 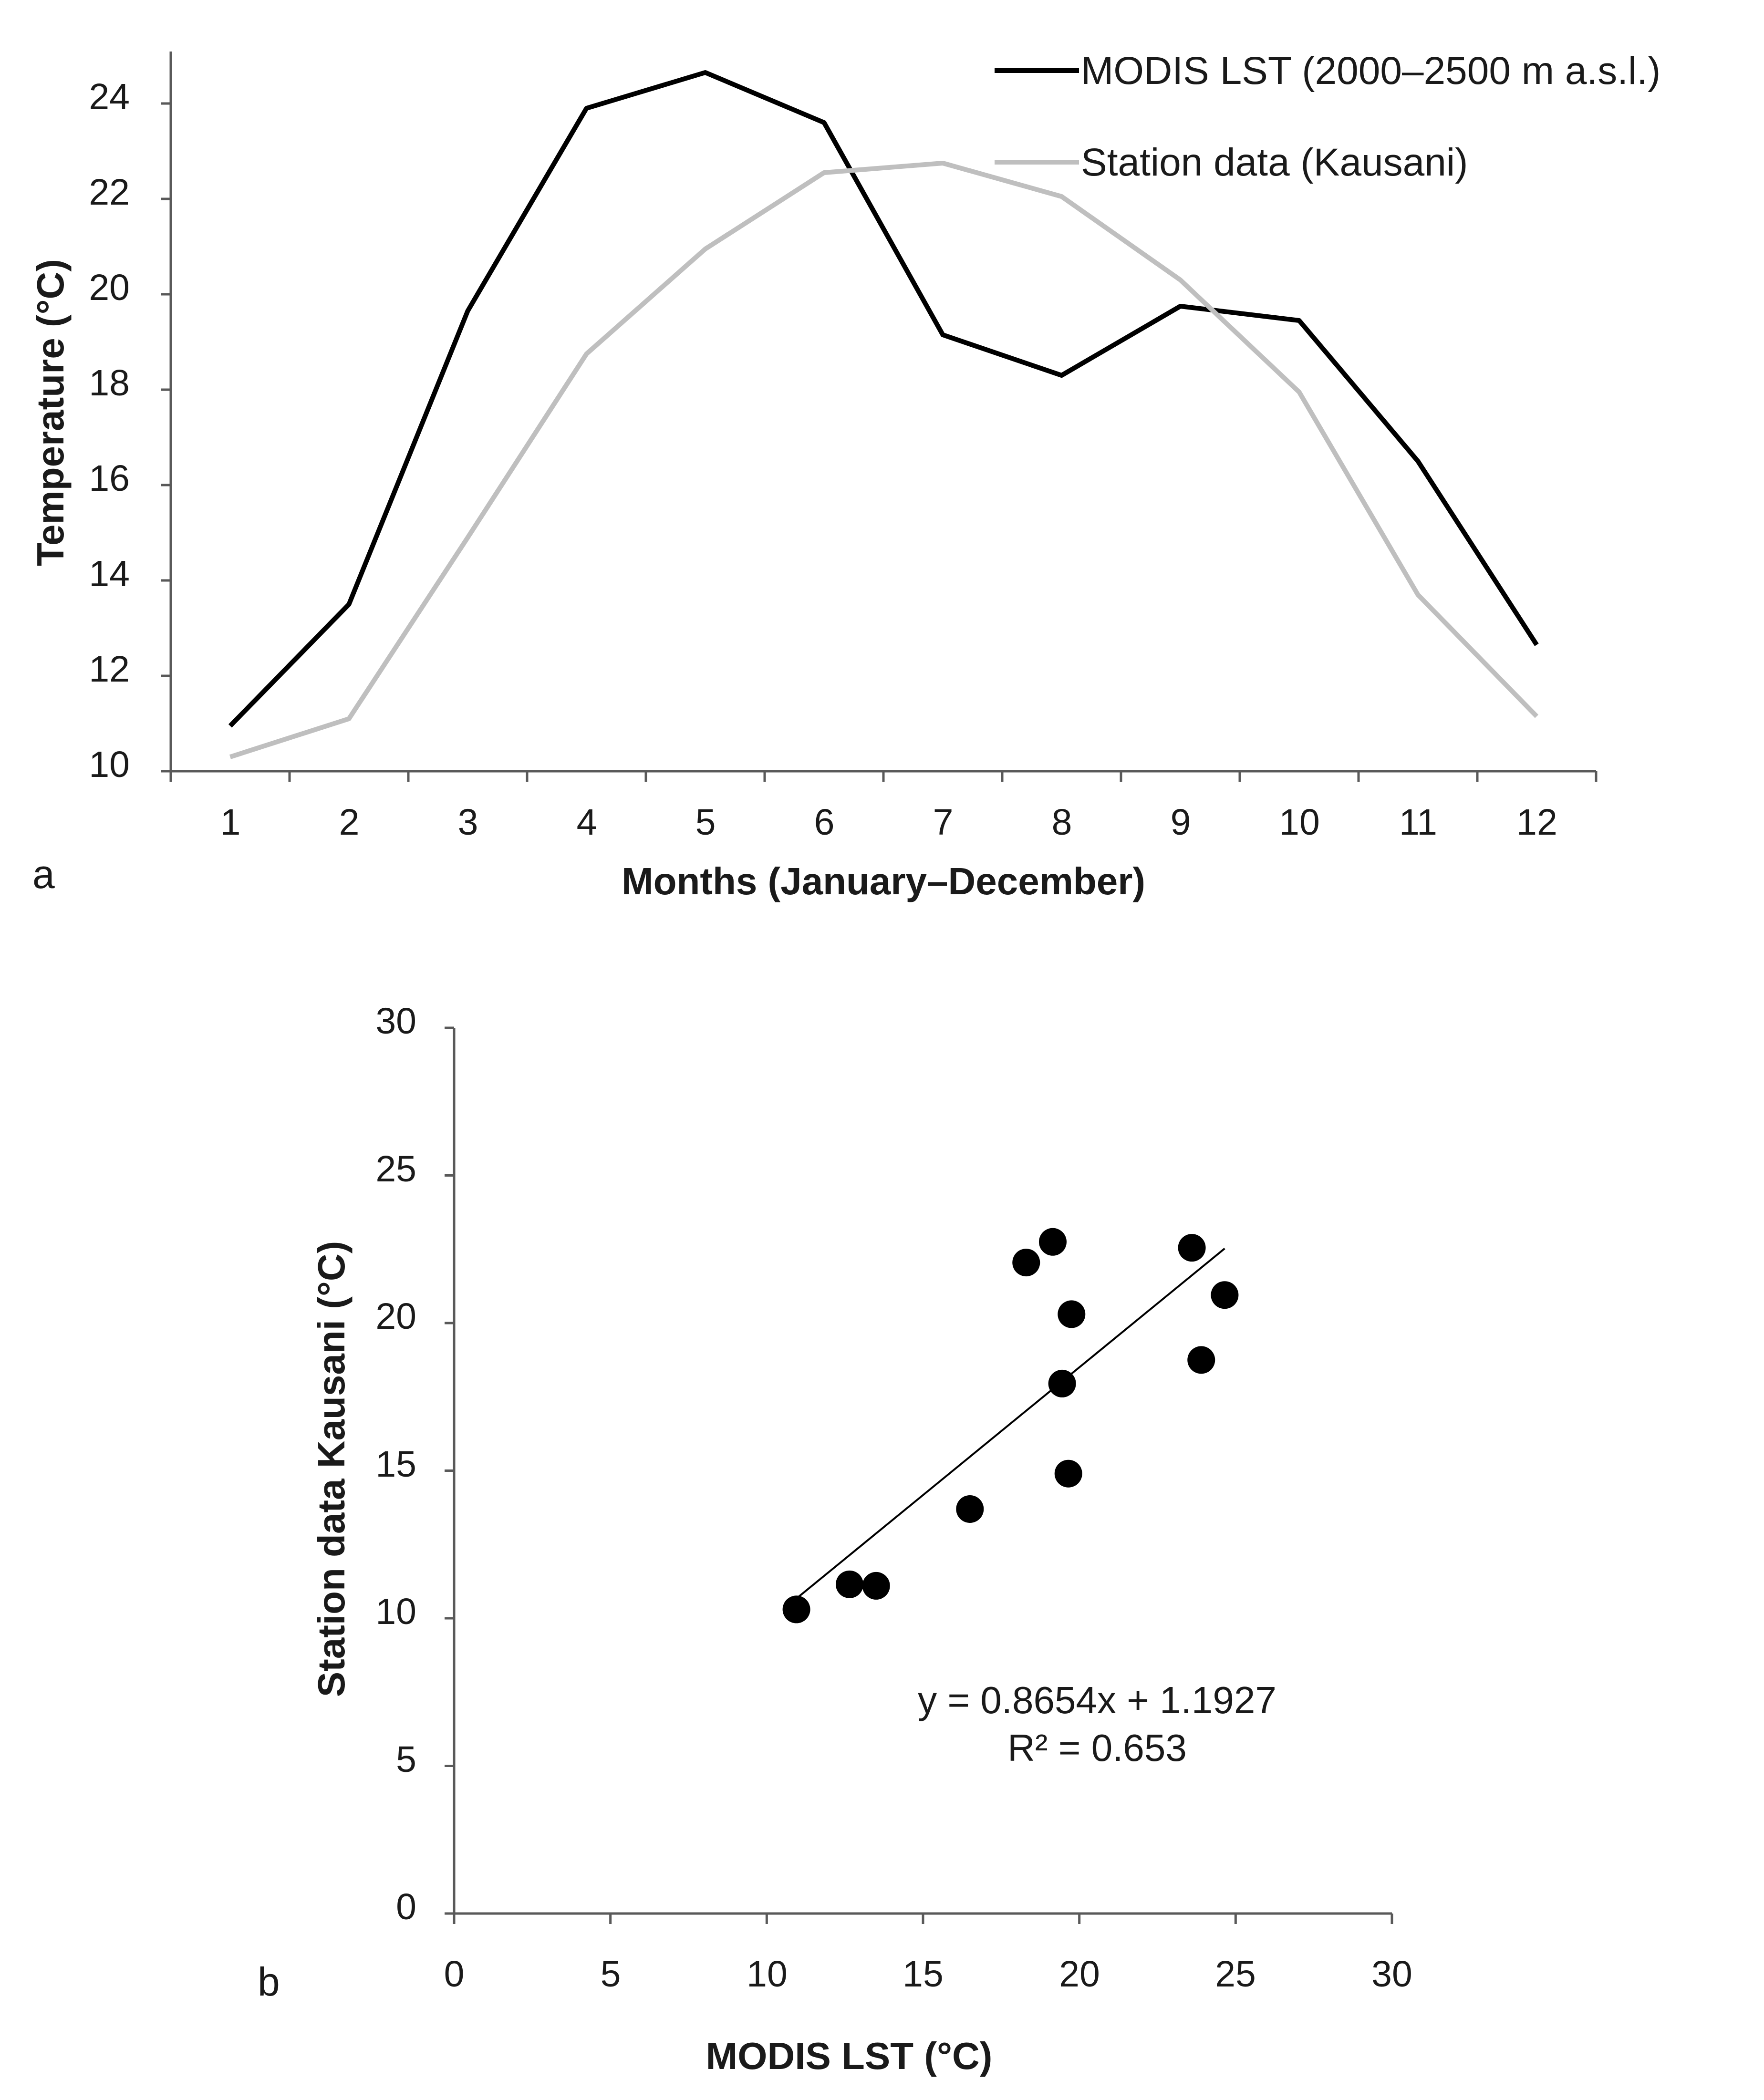 What do you see at coordinates (587, 823) in the screenshot?
I see `panel-a-x-tick-label: 4` at bounding box center [587, 823].